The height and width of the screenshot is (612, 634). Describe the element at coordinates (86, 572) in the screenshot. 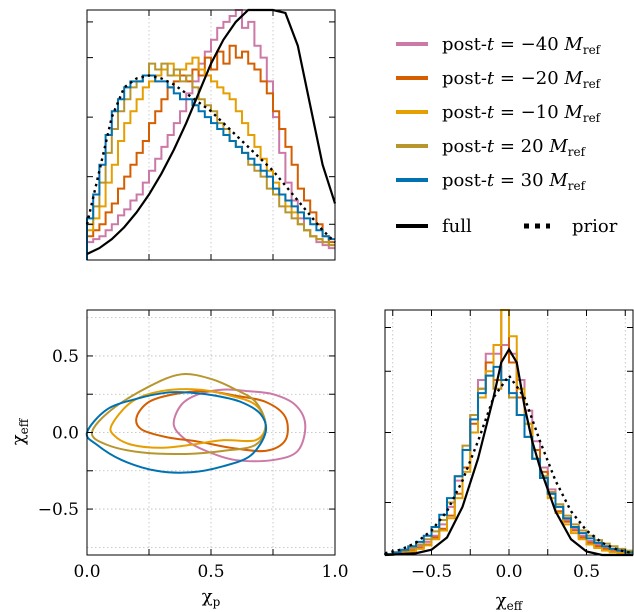

I see `joint-contour-xtick-label-0: 0.0` at that location.